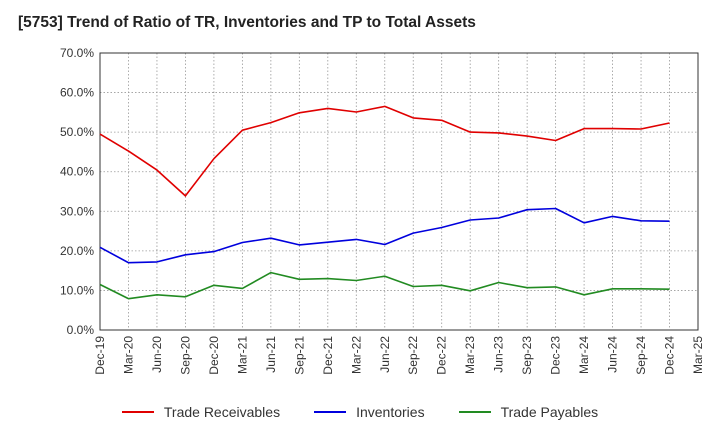 Image resolution: width=720 pixels, height=440 pixels. I want to click on x-tick-label: Mar-20, so click(128, 355).